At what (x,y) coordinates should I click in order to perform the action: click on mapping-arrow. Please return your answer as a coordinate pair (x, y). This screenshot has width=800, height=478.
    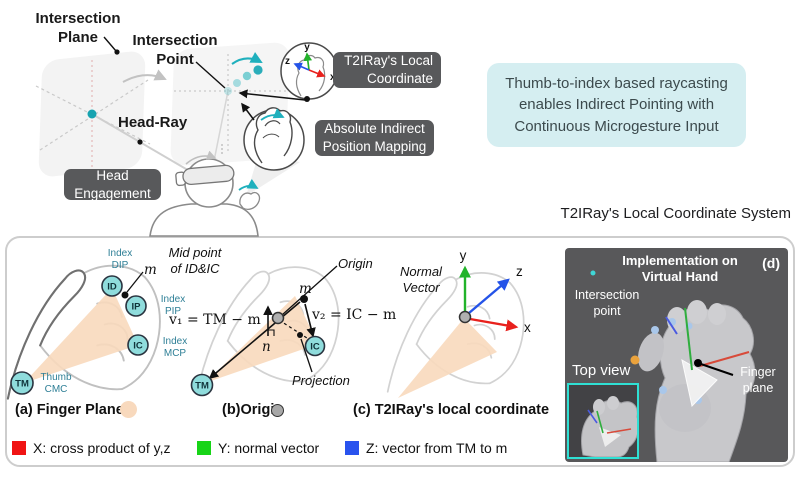
    Looking at the image, I should click on (248, 111).